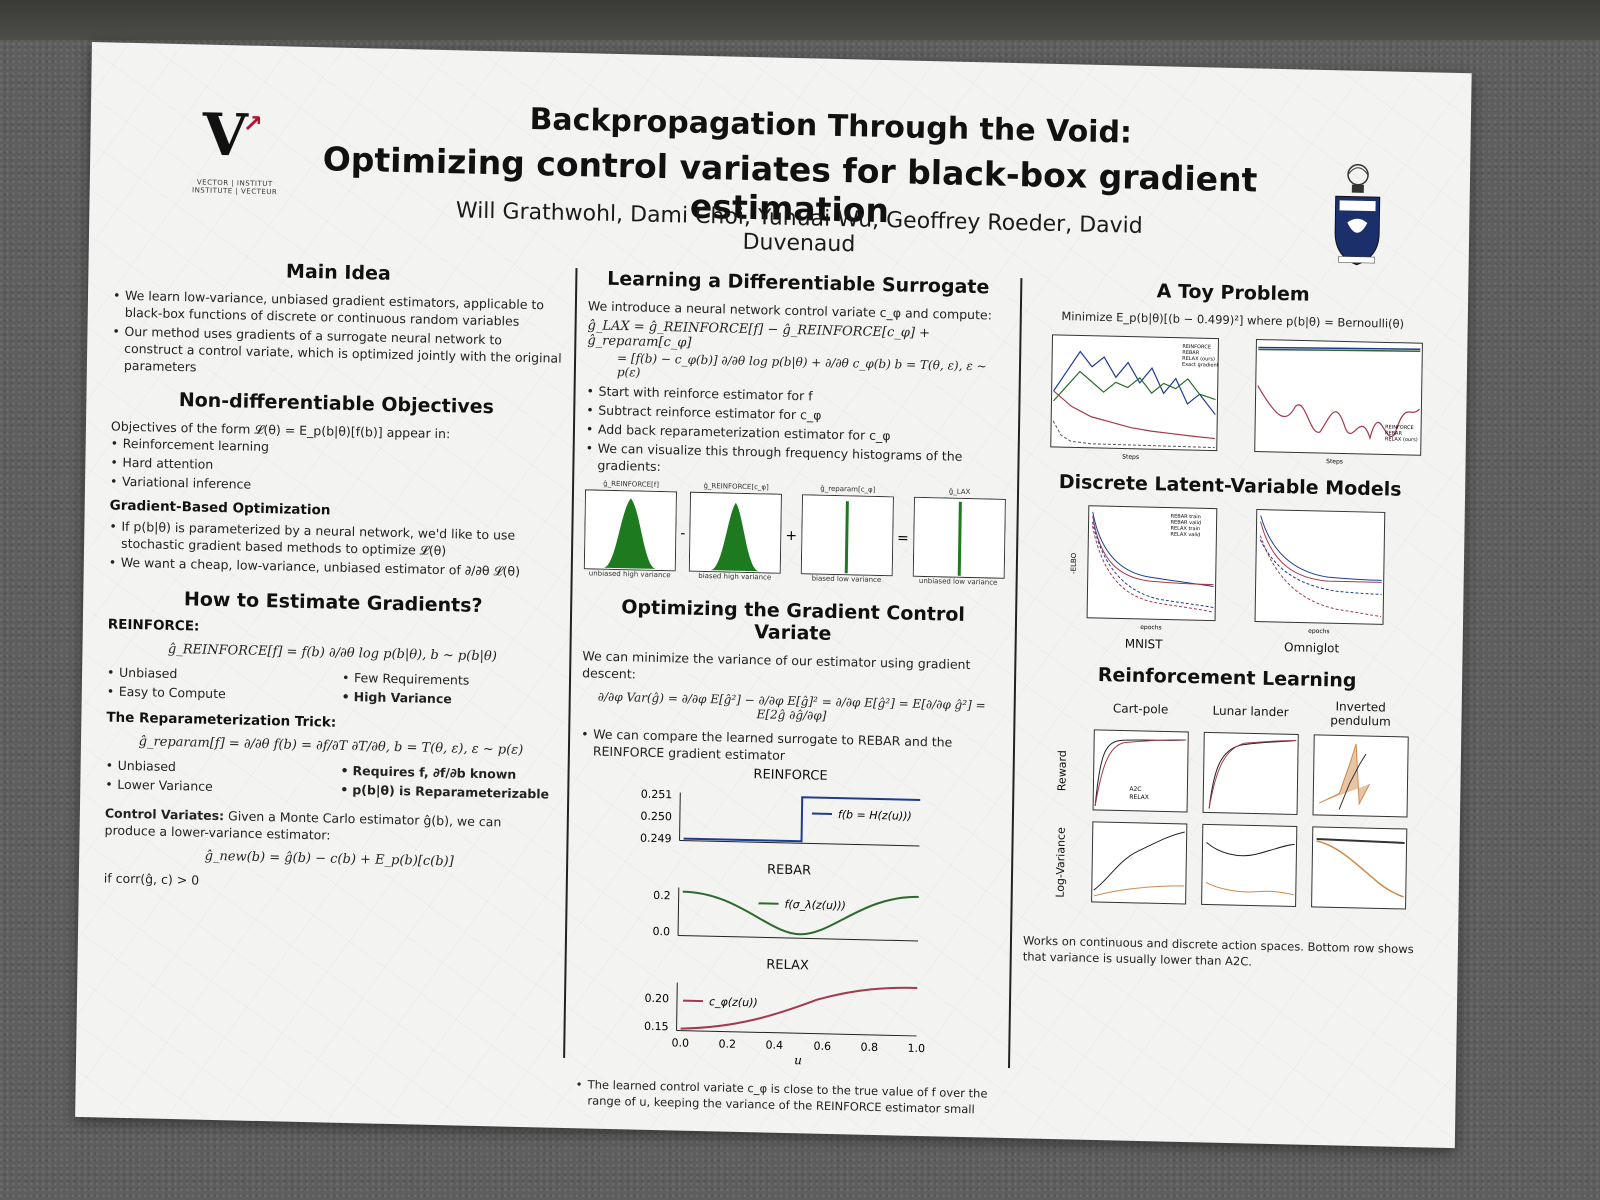 Image resolution: width=1600 pixels, height=1200 pixels. Describe the element at coordinates (656, 999) in the screenshot. I see `ytick: 0.20` at that location.